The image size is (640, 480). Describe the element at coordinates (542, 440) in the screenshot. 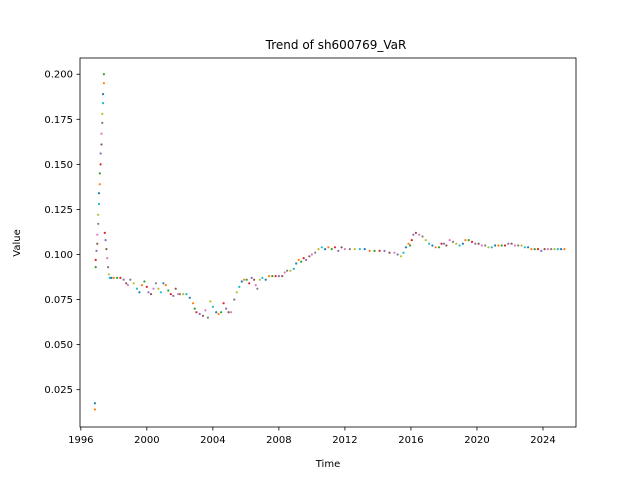

I see `x-tick-label: 2024` at that location.